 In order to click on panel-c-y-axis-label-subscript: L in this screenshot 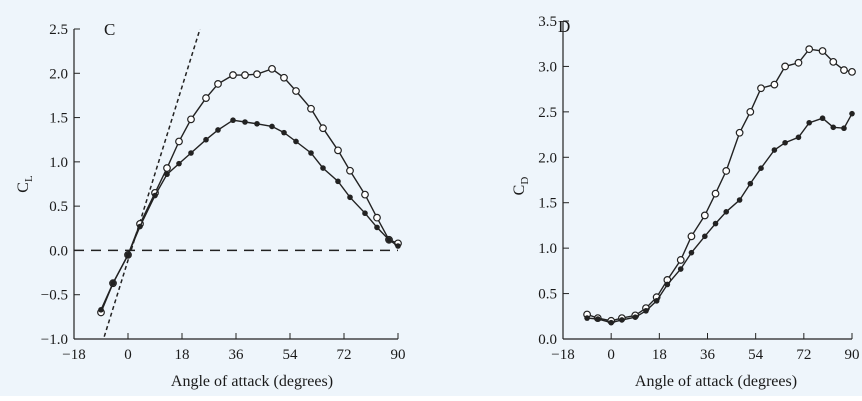, I will do `click(29, 178)`.